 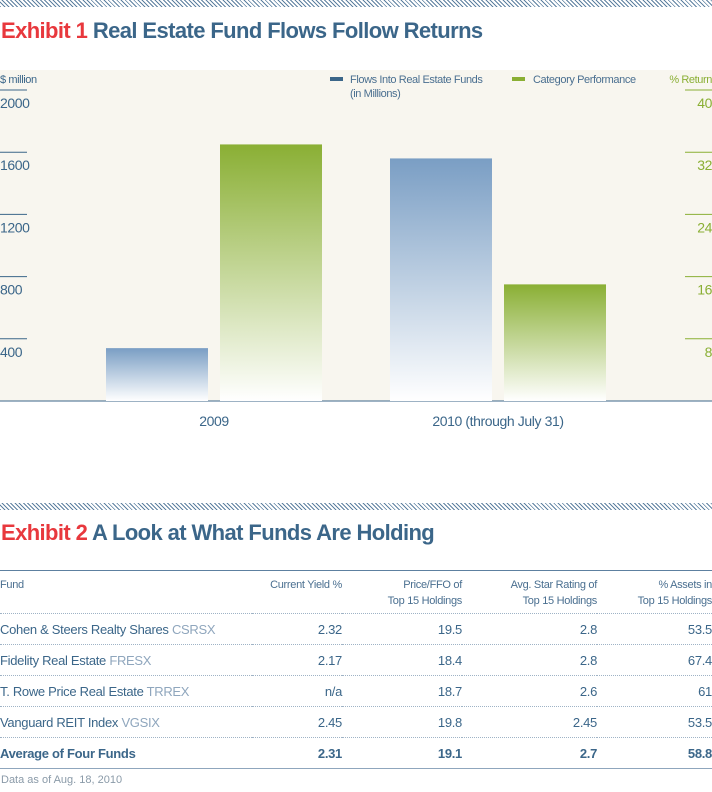 I want to click on left-tick-label: 1200, so click(x=15, y=227).